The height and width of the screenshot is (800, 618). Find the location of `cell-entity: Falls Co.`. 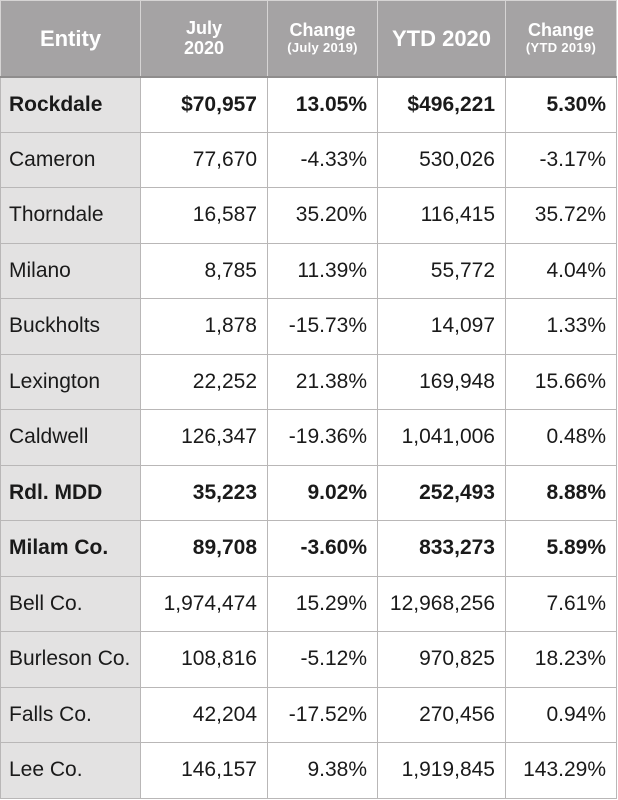

cell-entity: Falls Co. is located at coordinates (70, 714).